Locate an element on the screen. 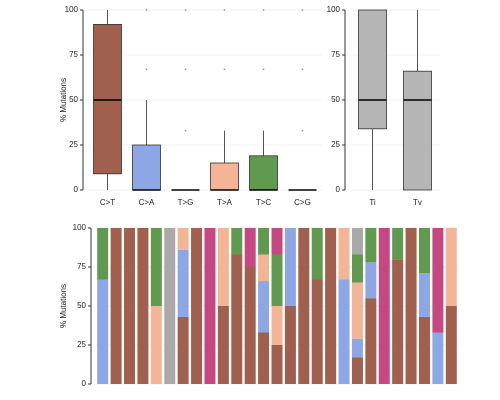 The width and height of the screenshot is (500, 400). x-tick-label: C>A is located at coordinates (147, 202).